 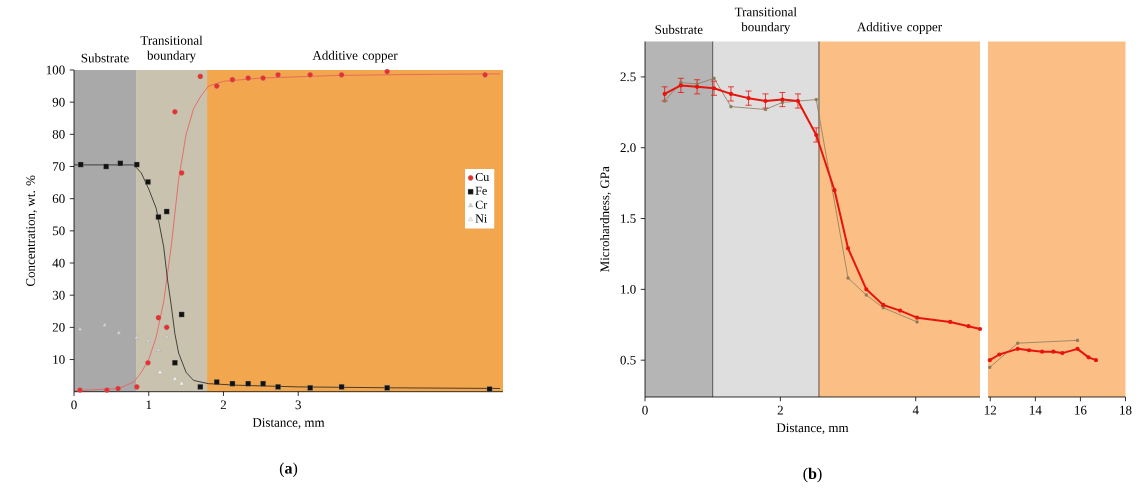 What do you see at coordinates (58, 199) in the screenshot?
I see `y-tick-label: 60` at bounding box center [58, 199].